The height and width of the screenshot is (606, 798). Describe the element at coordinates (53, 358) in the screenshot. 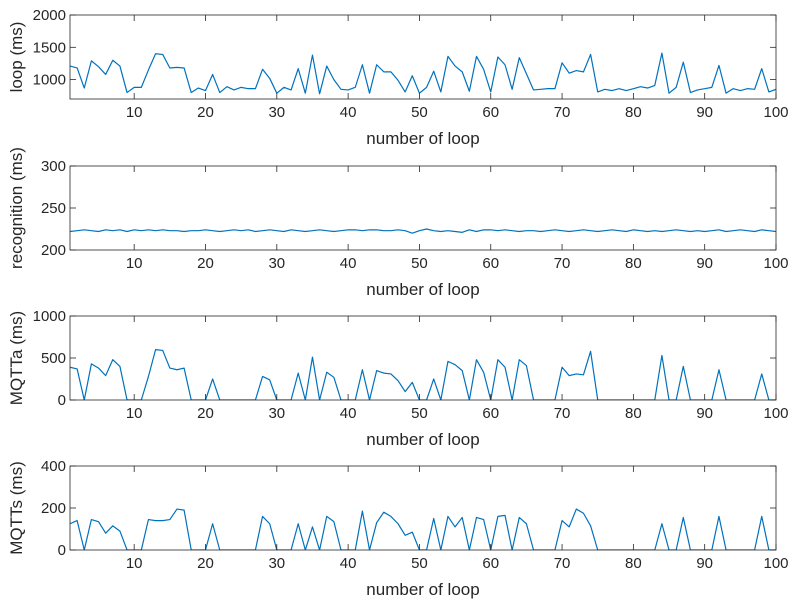

I see `y-tick-label: 500` at that location.